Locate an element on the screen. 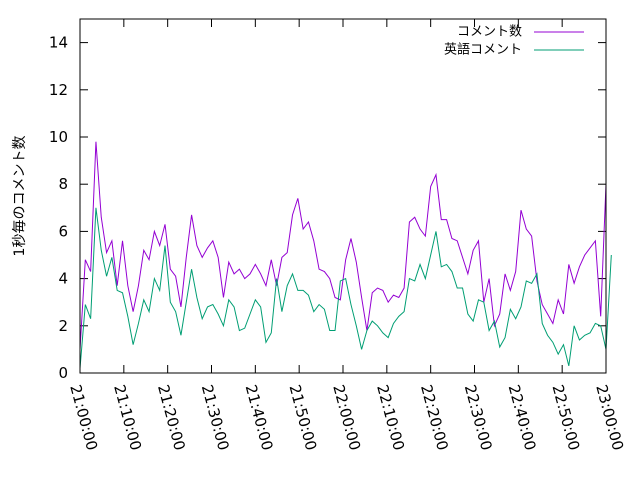  y-tick-label: 2 is located at coordinates (63, 326).